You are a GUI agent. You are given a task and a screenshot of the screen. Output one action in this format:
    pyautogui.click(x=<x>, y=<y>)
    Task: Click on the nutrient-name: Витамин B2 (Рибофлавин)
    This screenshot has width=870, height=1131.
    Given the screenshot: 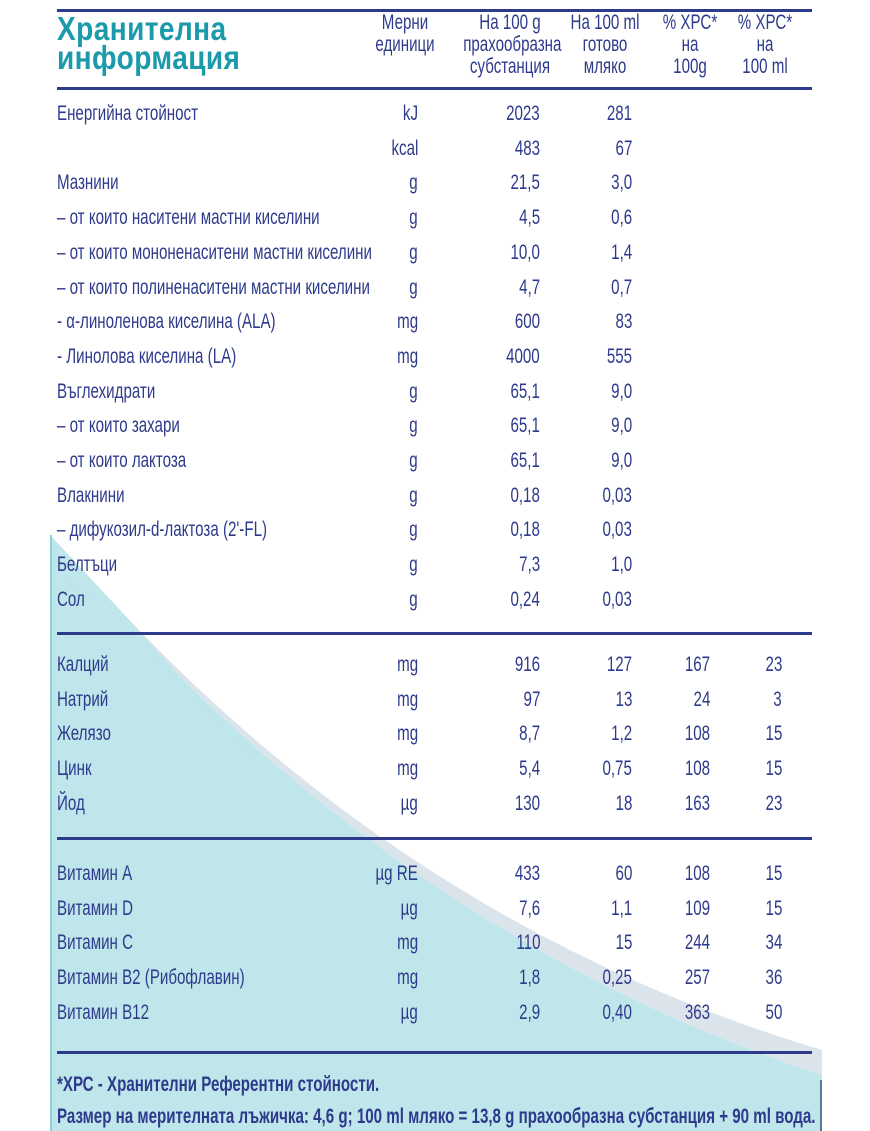 What is the action you would take?
    pyautogui.click(x=151, y=978)
    